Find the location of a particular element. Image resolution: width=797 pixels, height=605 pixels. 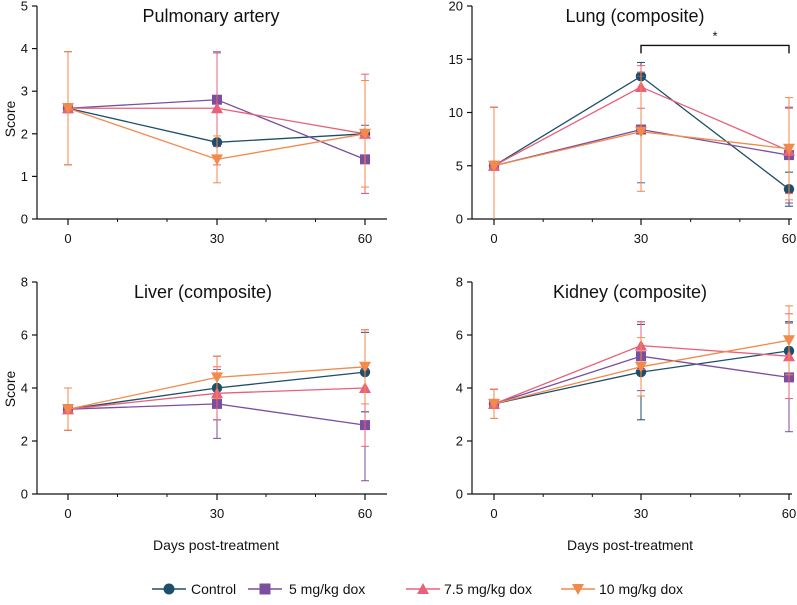

legend-item-5mg: 5 mg/kg dox is located at coordinates (306, 589).